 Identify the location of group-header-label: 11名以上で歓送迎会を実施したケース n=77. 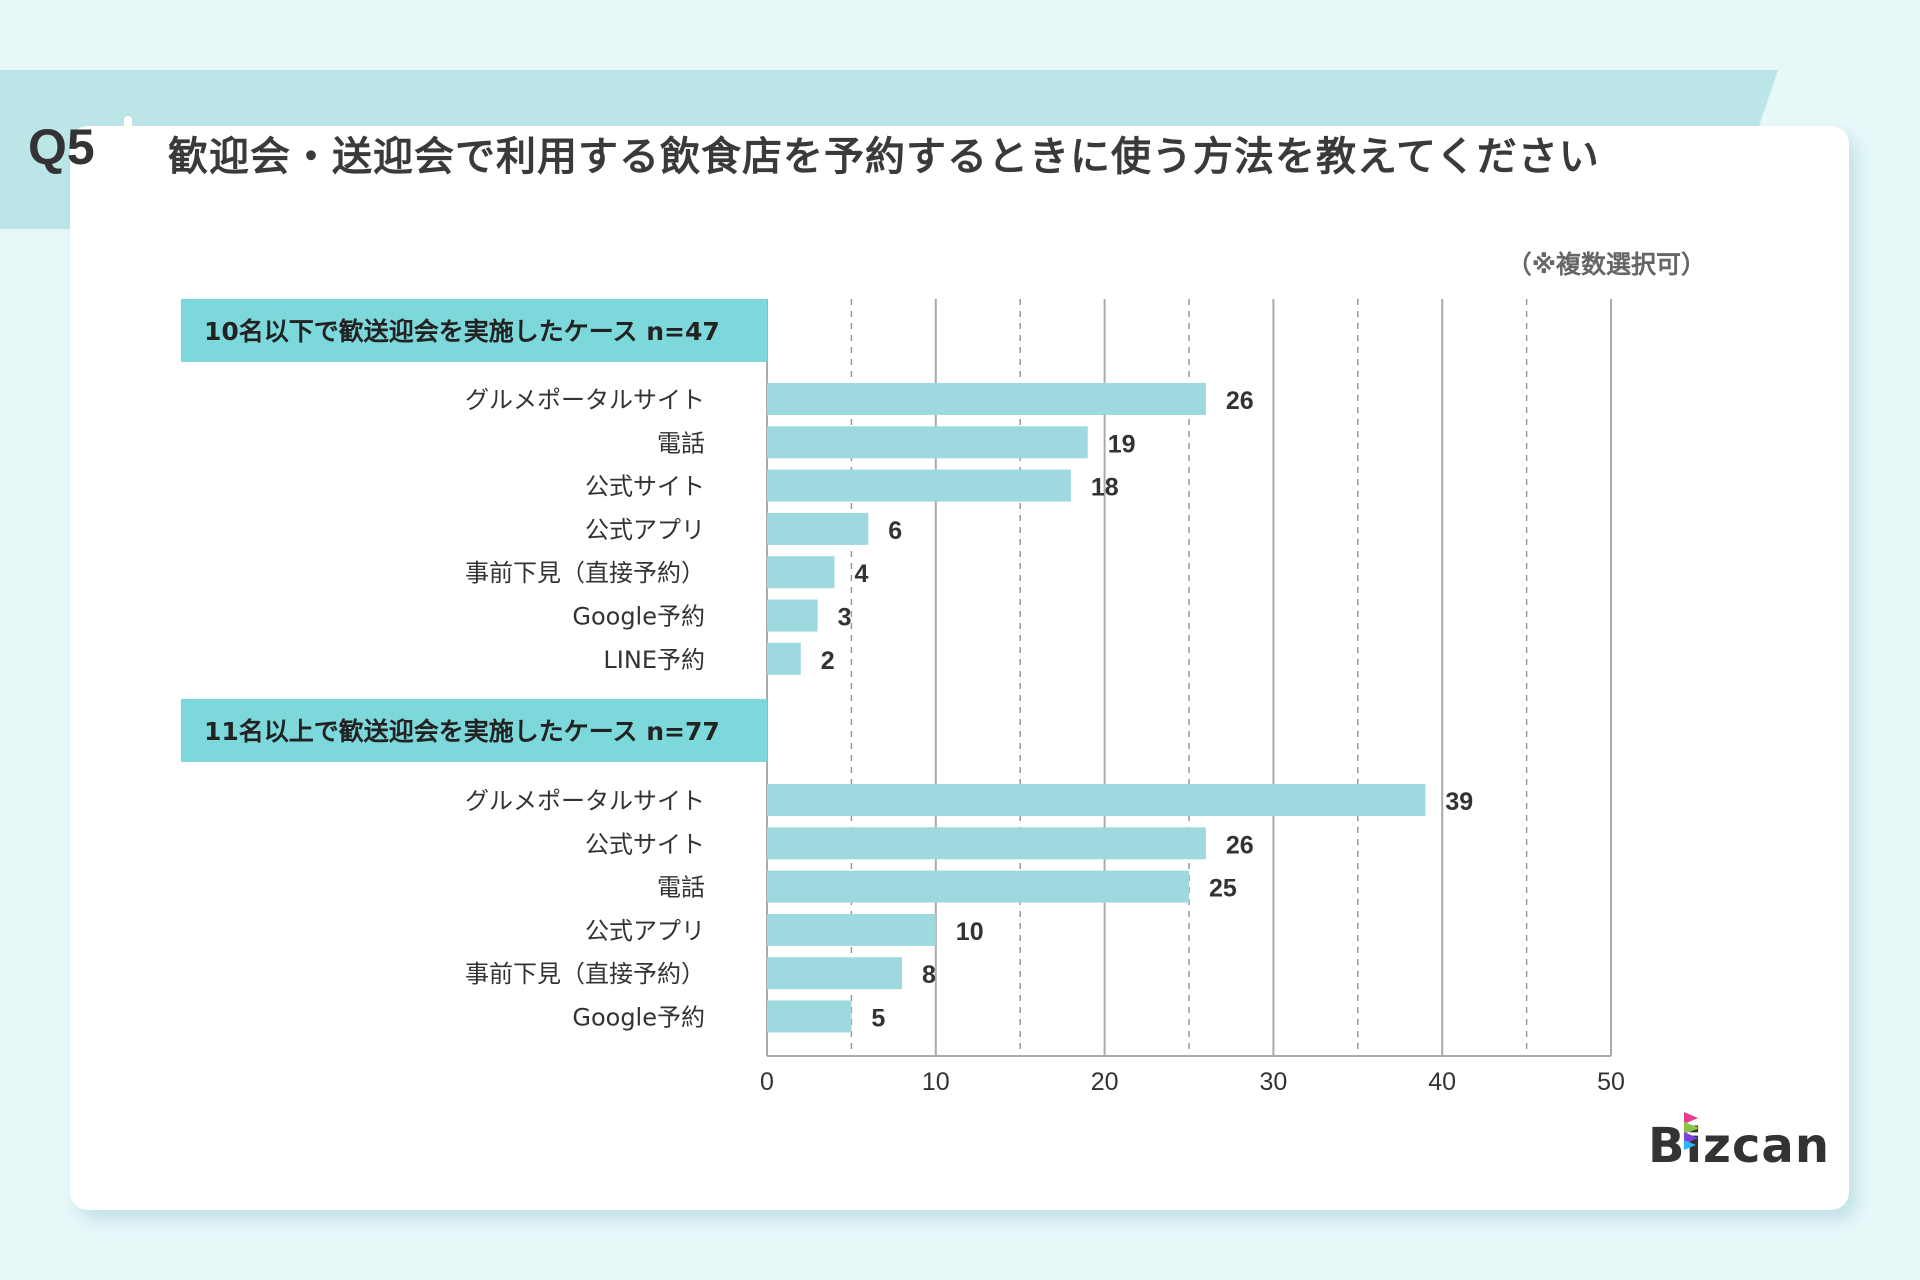
(462, 731).